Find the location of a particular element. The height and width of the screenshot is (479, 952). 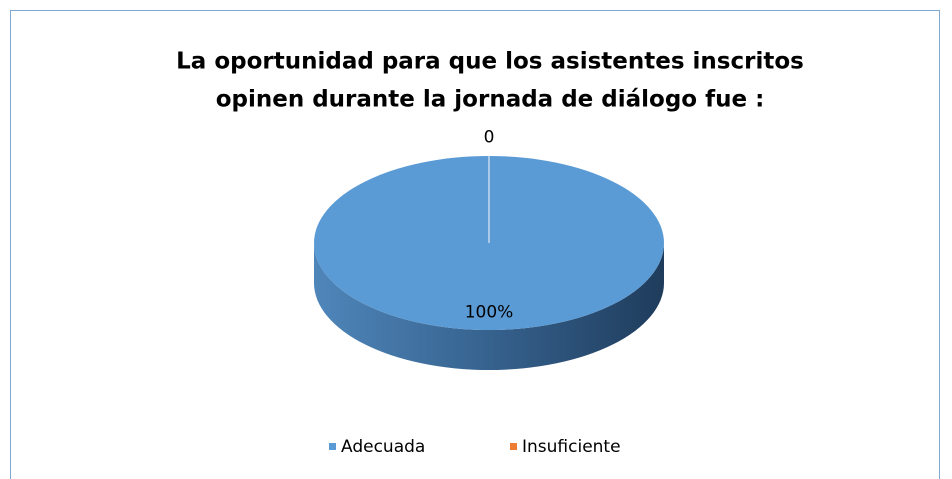

pie-side is located at coordinates (489, 306).